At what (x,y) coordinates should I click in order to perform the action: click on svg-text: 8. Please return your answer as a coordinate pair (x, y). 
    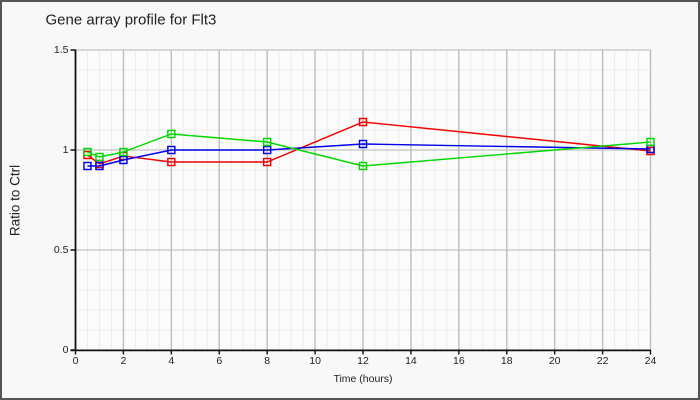
    Looking at the image, I should click on (267, 361).